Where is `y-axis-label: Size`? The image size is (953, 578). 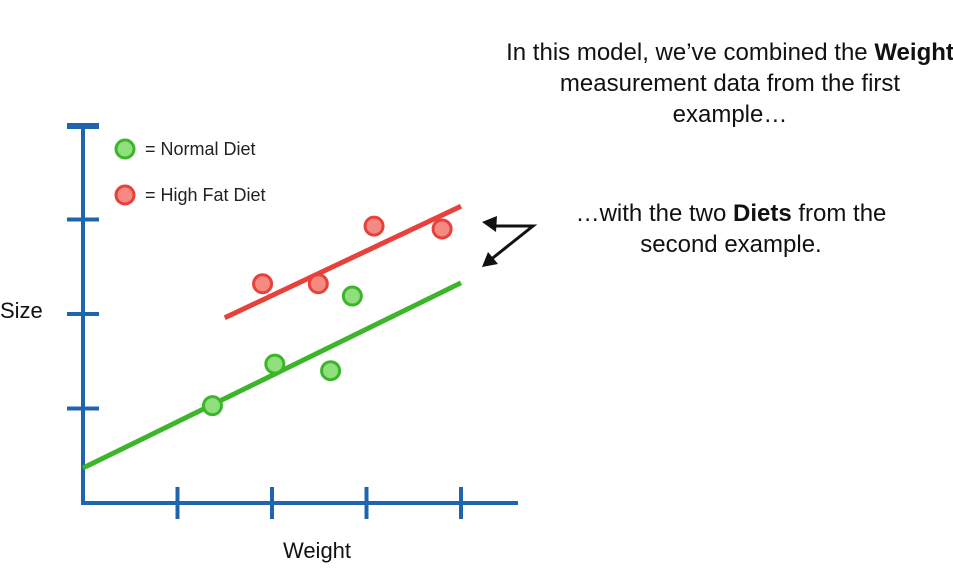
y-axis-label: Size is located at coordinates (21, 310).